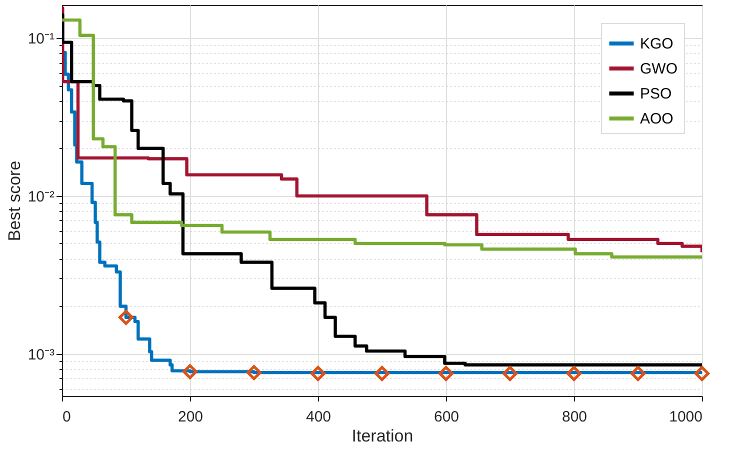 This screenshot has width=753, height=465. I want to click on y-axis-title: Best score, so click(14, 201).